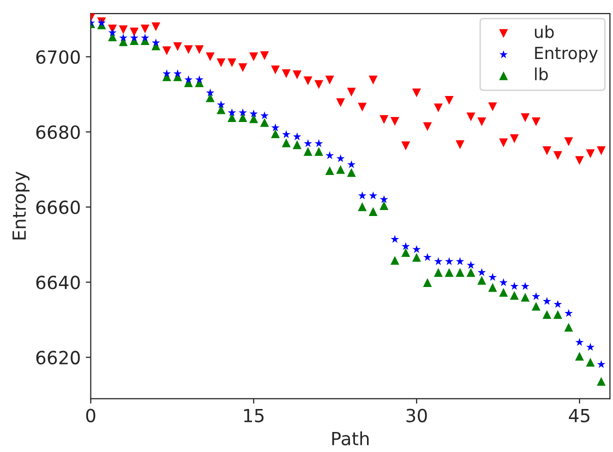  I want to click on y-tick-label: 6620, so click(58, 357).